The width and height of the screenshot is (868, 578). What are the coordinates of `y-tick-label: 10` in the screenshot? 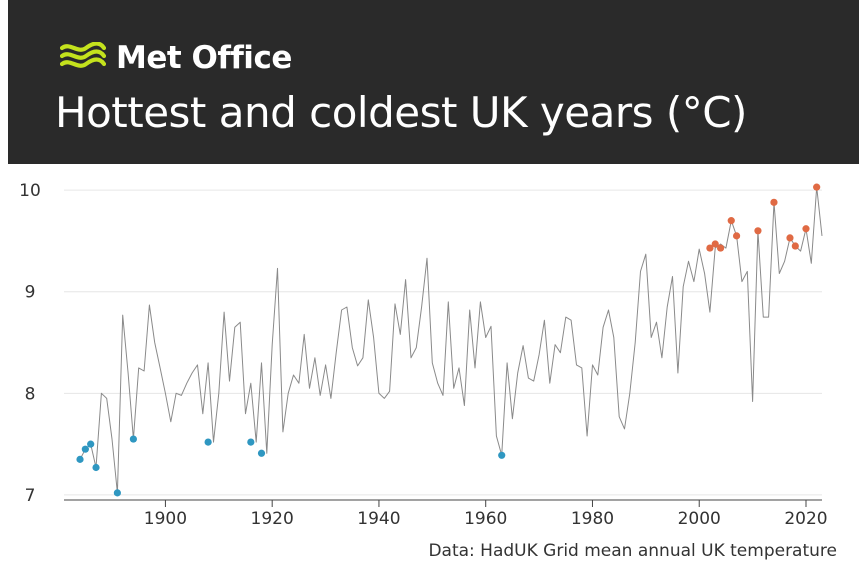 It's located at (30, 191).